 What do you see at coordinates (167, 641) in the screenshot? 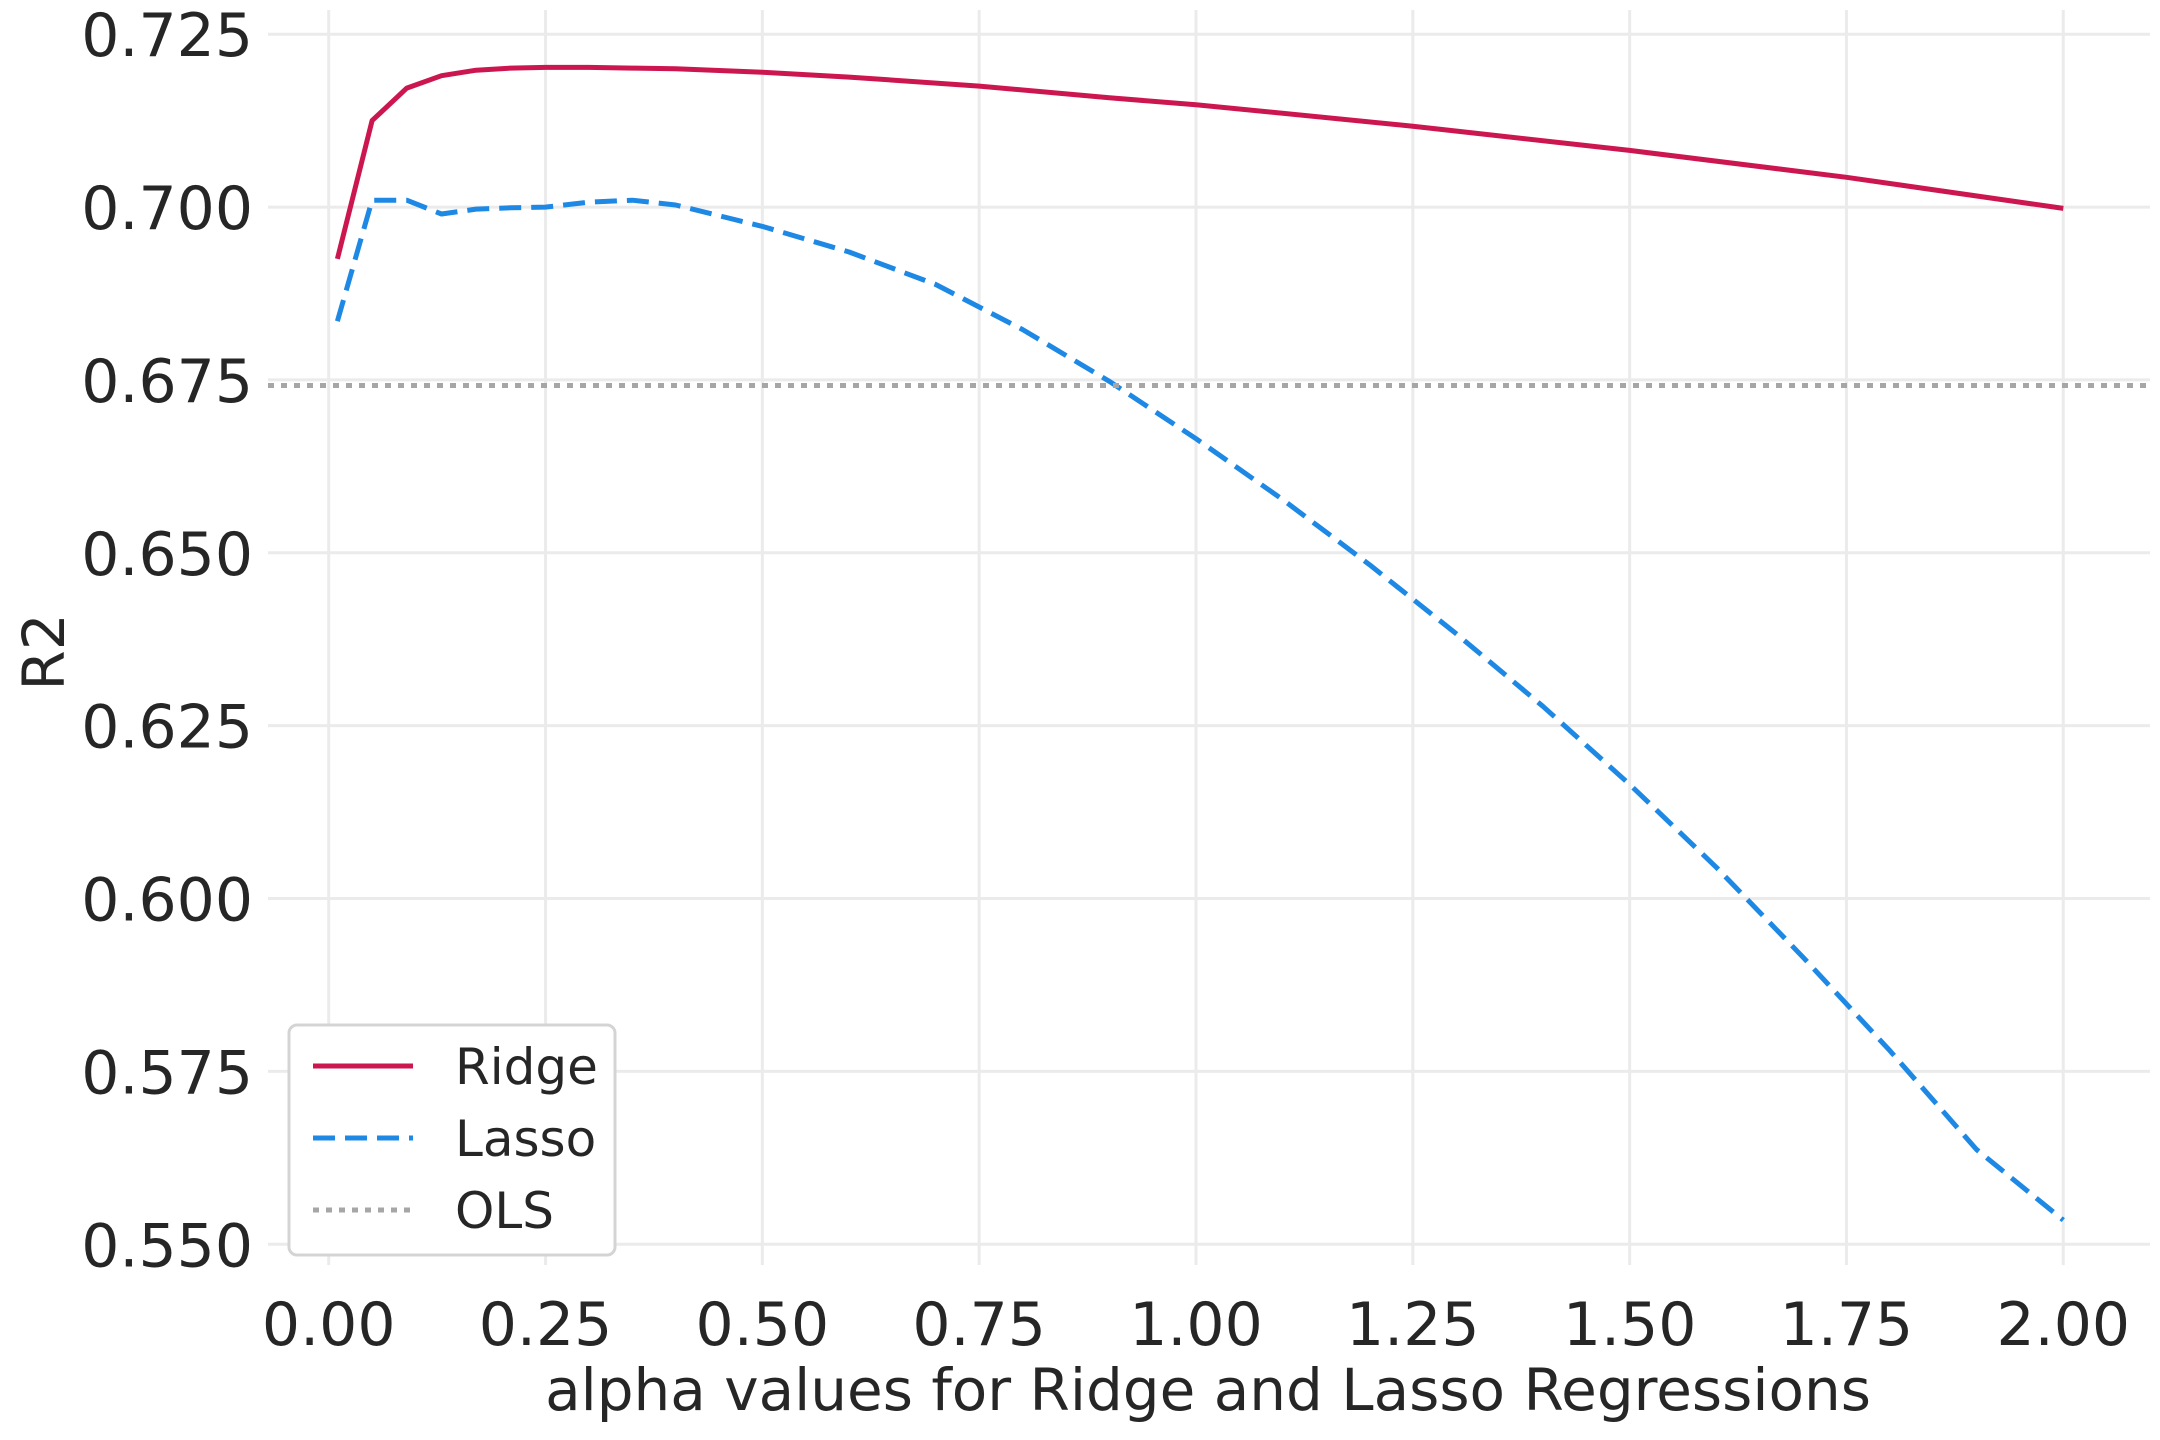
I see `y-axis-ticks: 0.550 0.575 0.600 0.625 0.650 0.675 0.700 0.725` at bounding box center [167, 641].